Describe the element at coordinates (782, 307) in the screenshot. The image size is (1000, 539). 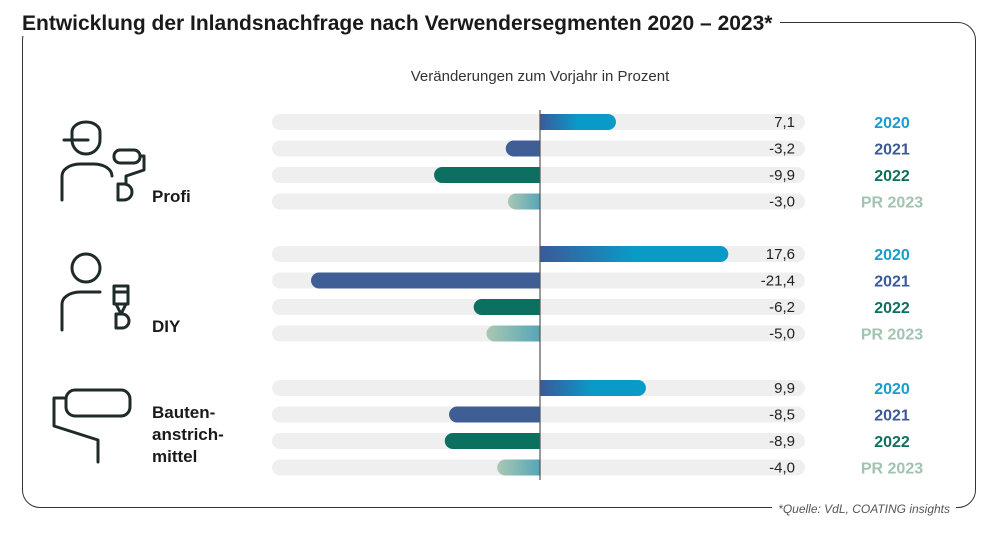
I see `data-label: -6,2` at that location.